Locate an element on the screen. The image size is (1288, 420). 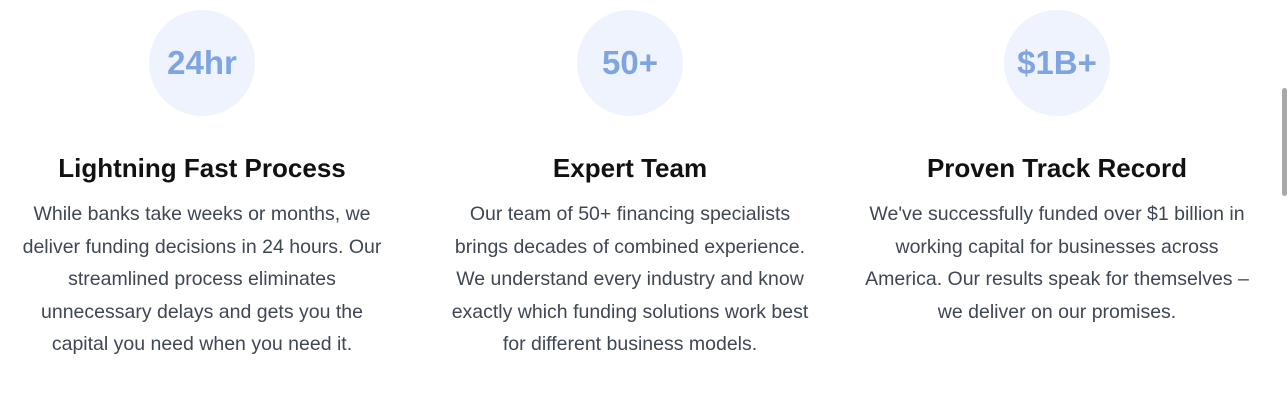
page-scrollbar is located at coordinates (1284, 210).